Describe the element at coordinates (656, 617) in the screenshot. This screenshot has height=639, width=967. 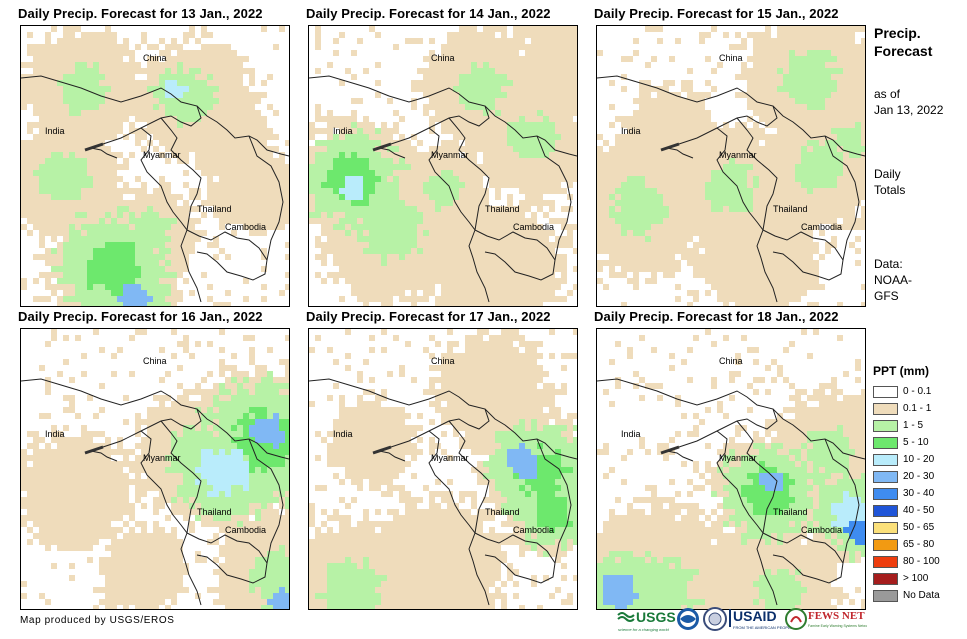
I see `usgs-text: USGS` at that location.